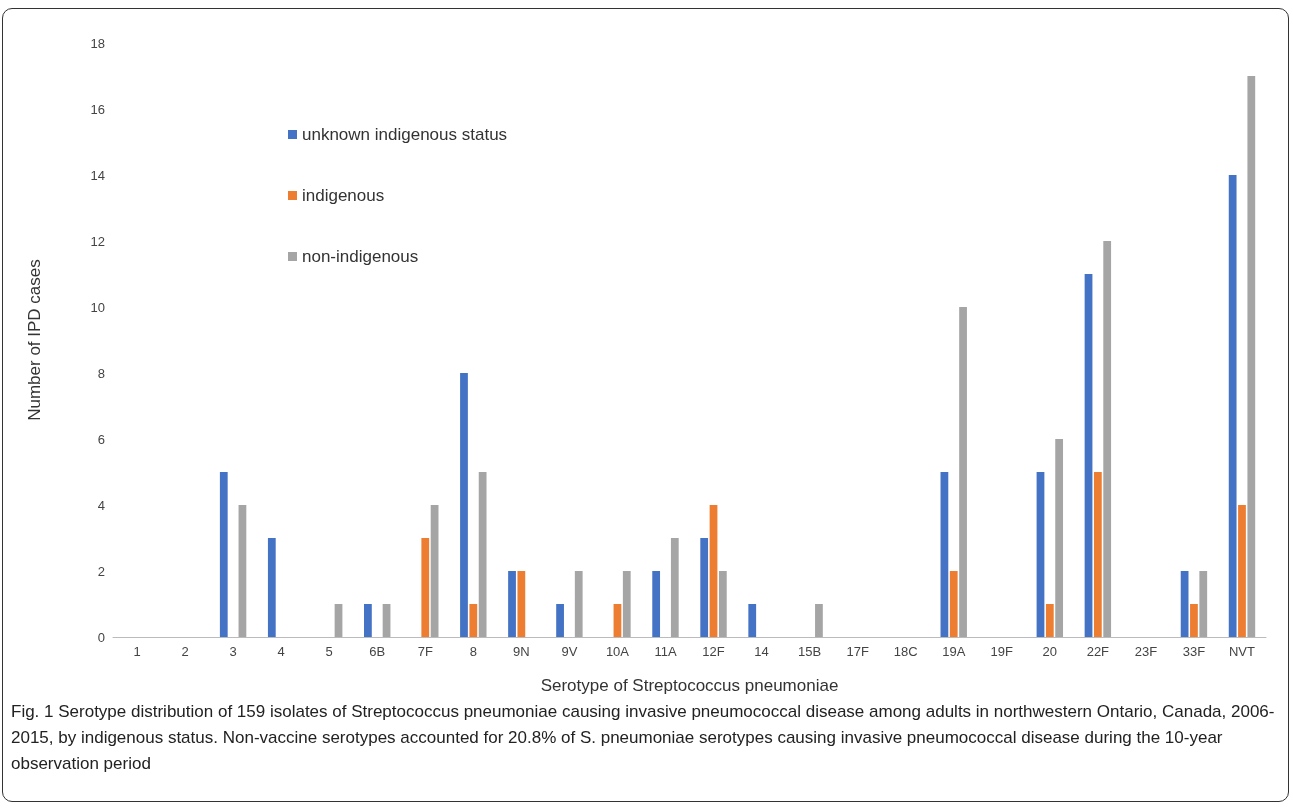 The image size is (1293, 808). Describe the element at coordinates (137, 651) in the screenshot. I see `x-tick-label: 1` at that location.